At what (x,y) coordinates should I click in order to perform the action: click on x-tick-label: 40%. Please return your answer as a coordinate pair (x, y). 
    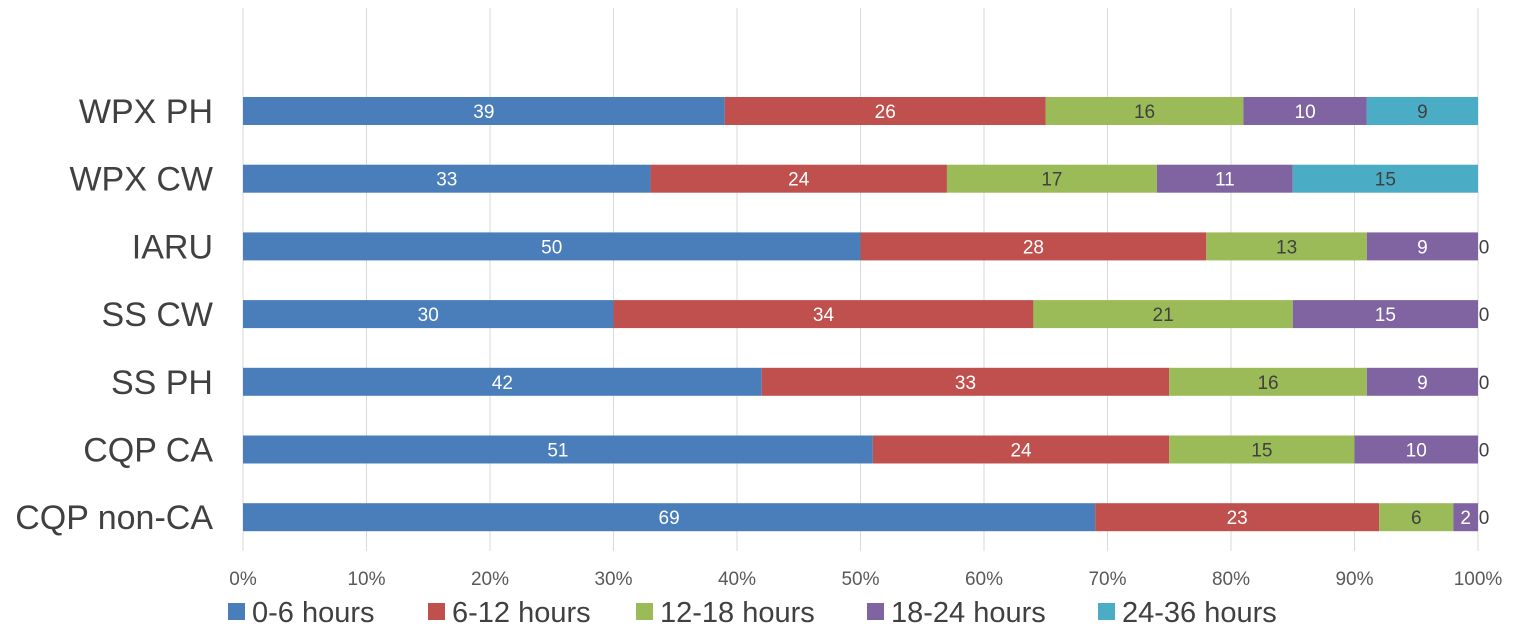
    Looking at the image, I should click on (737, 579).